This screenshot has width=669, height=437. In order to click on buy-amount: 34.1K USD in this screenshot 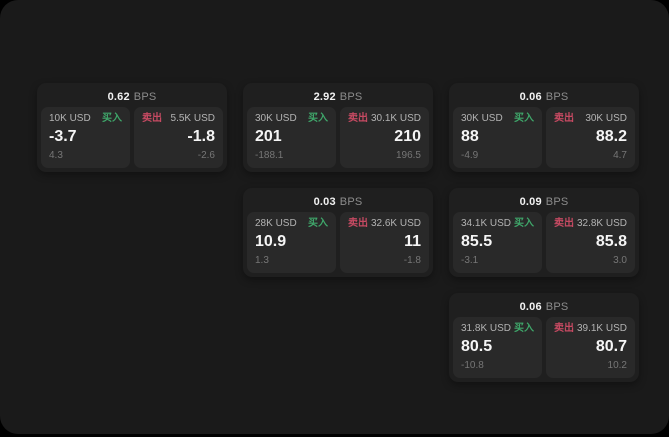, I will do `click(486, 223)`.